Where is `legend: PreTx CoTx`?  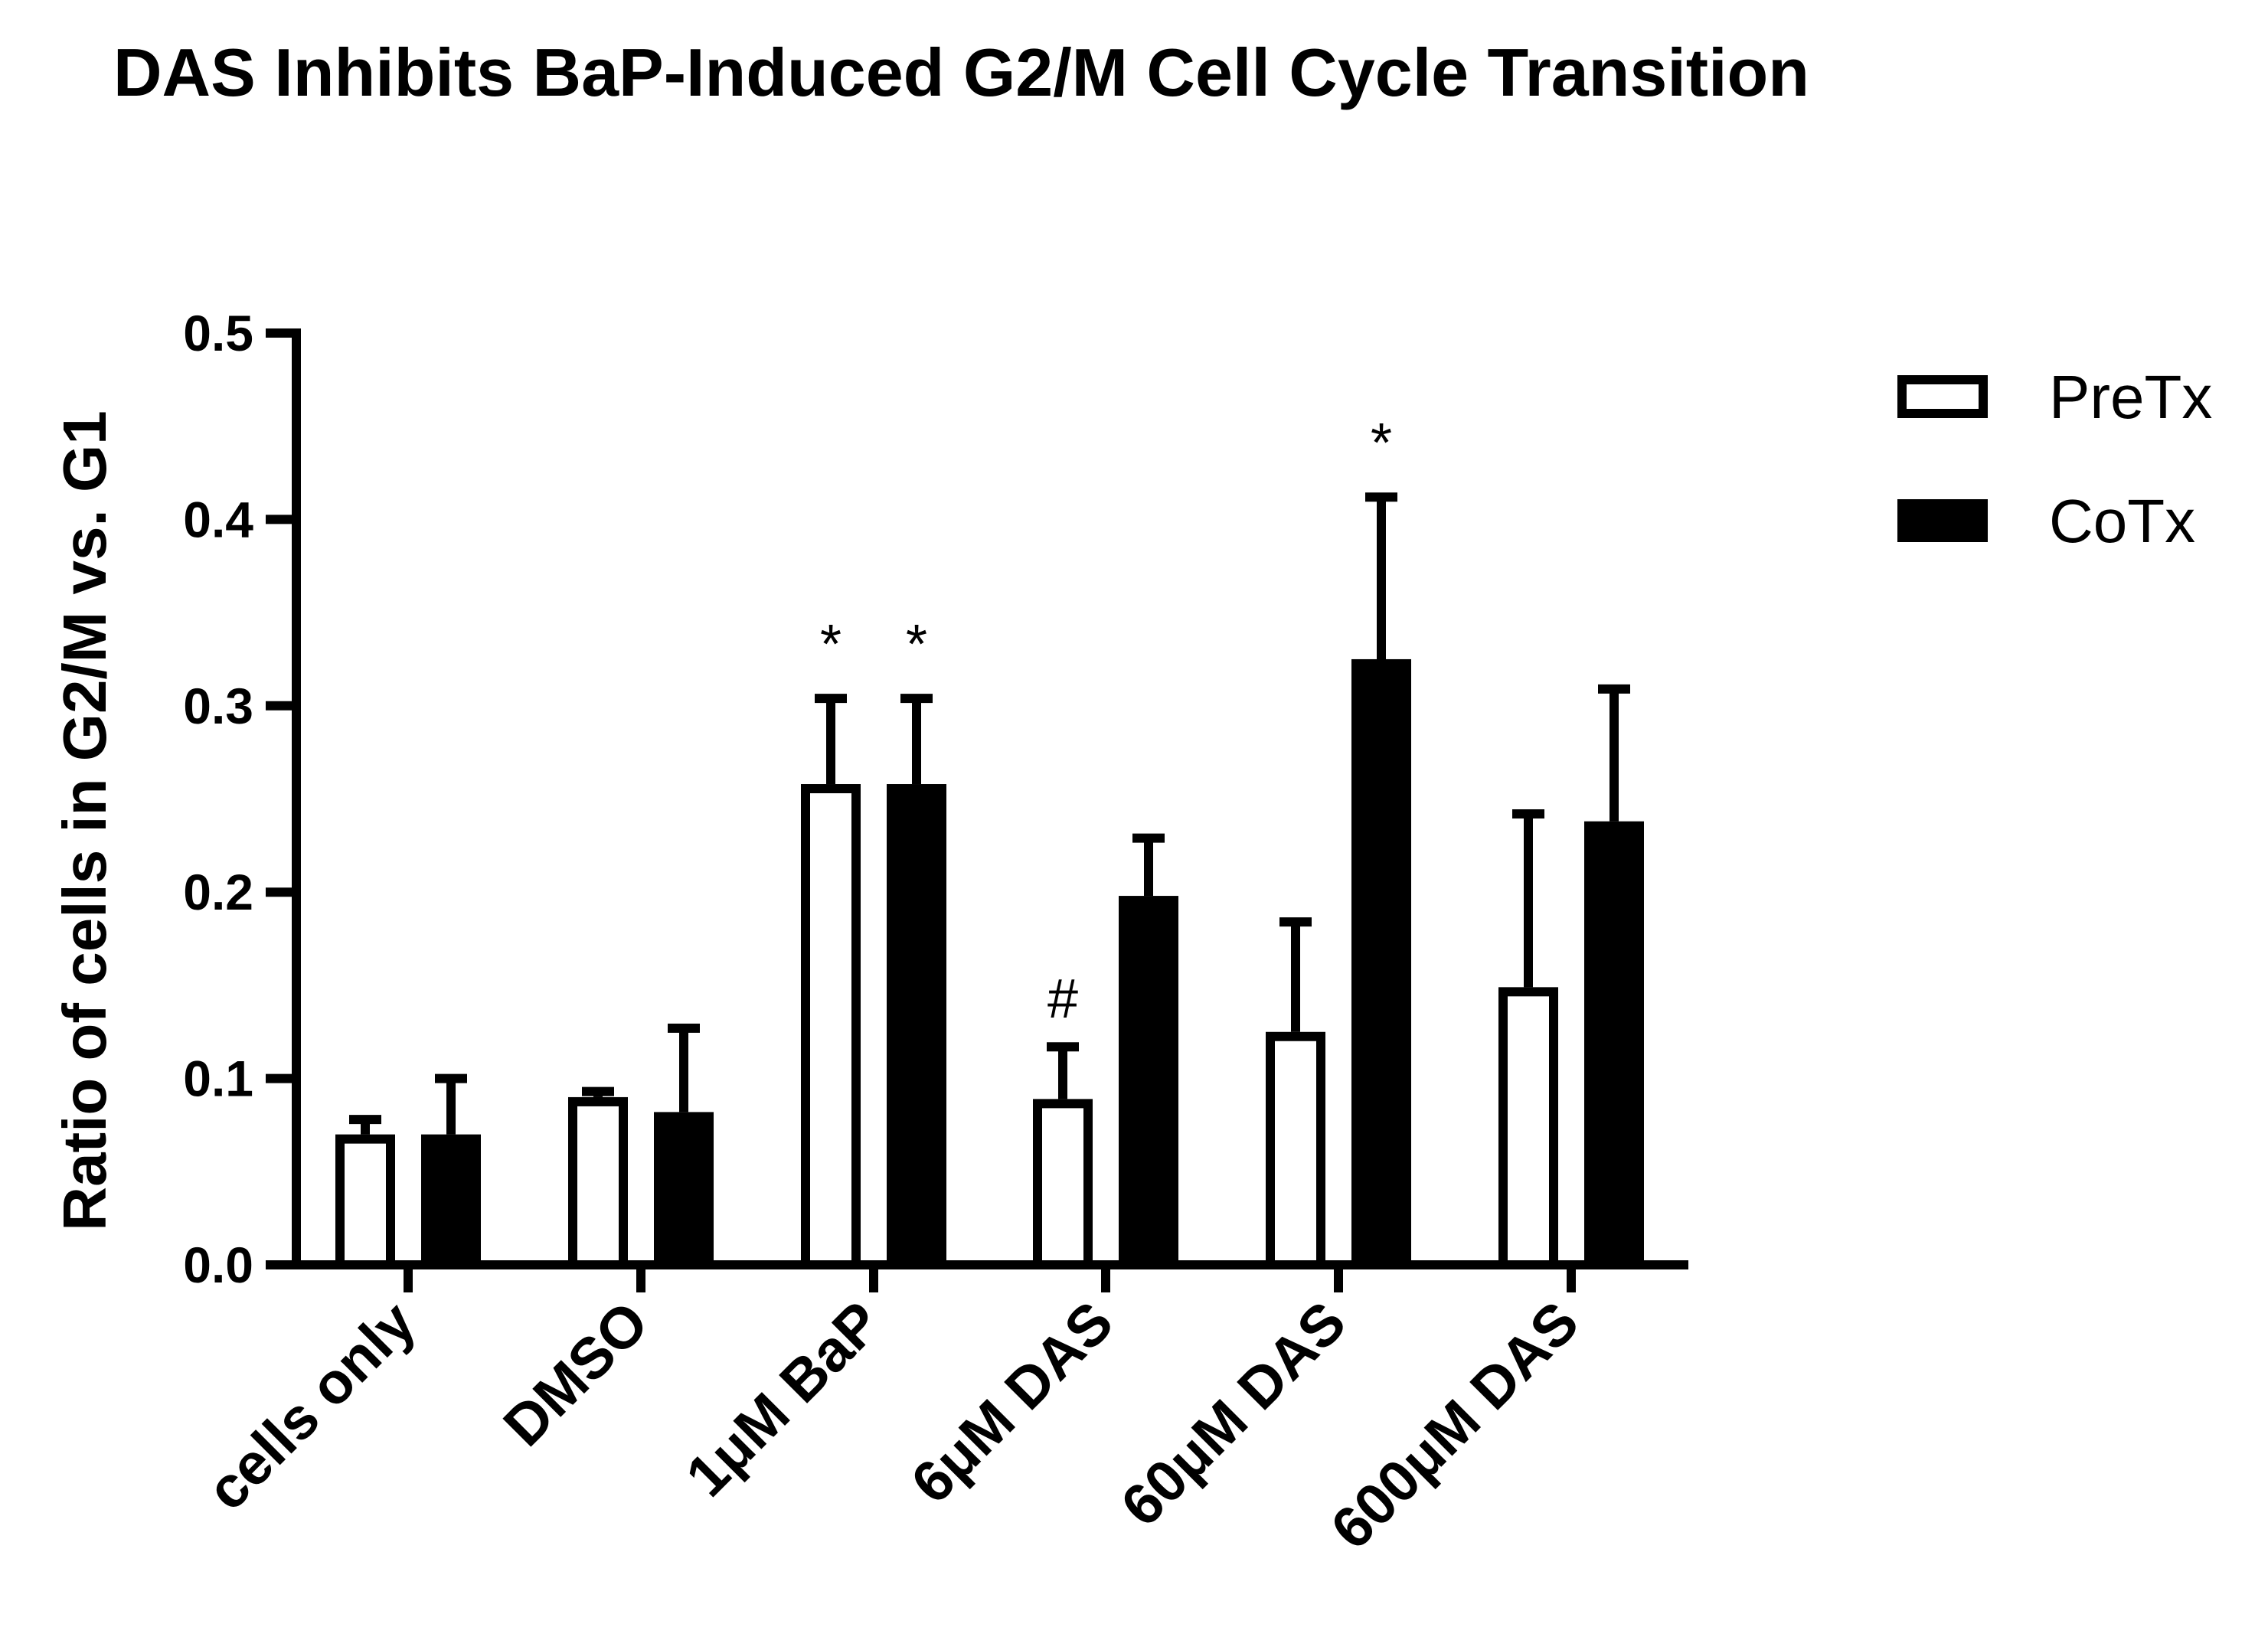 legend: PreTx CoTx is located at coordinates (2054, 459).